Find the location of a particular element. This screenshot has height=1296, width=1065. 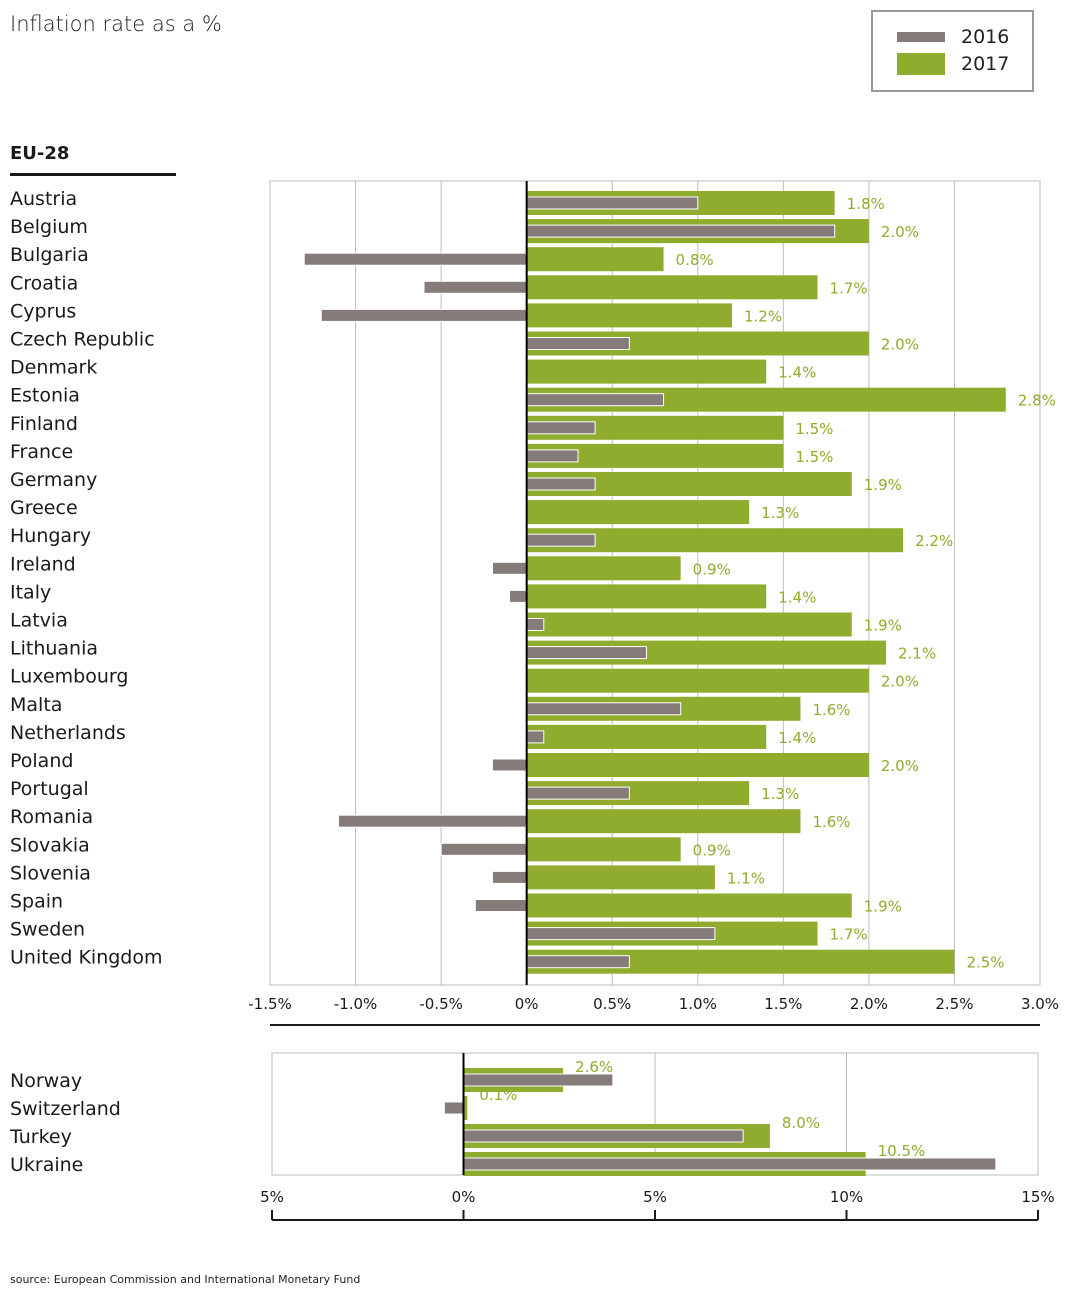

data-label-italy: 1.4% is located at coordinates (797, 597).